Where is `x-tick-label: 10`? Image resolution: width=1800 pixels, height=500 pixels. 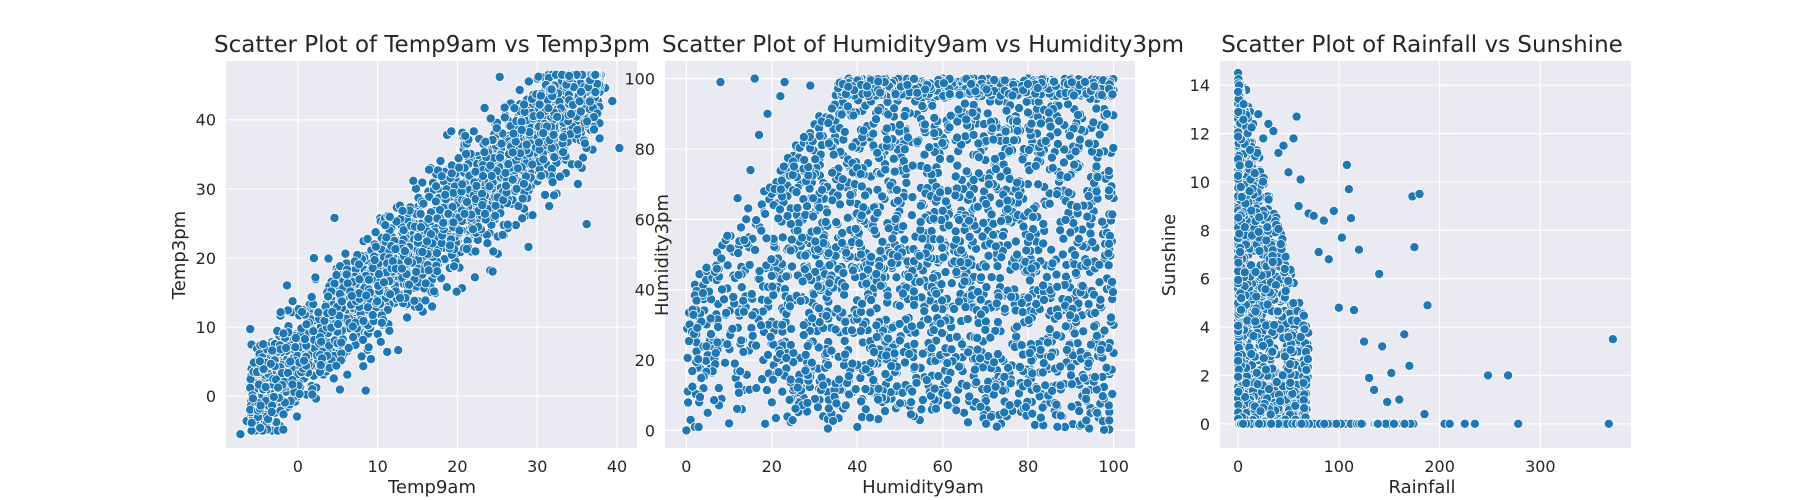 x-tick-label: 10 is located at coordinates (377, 466).